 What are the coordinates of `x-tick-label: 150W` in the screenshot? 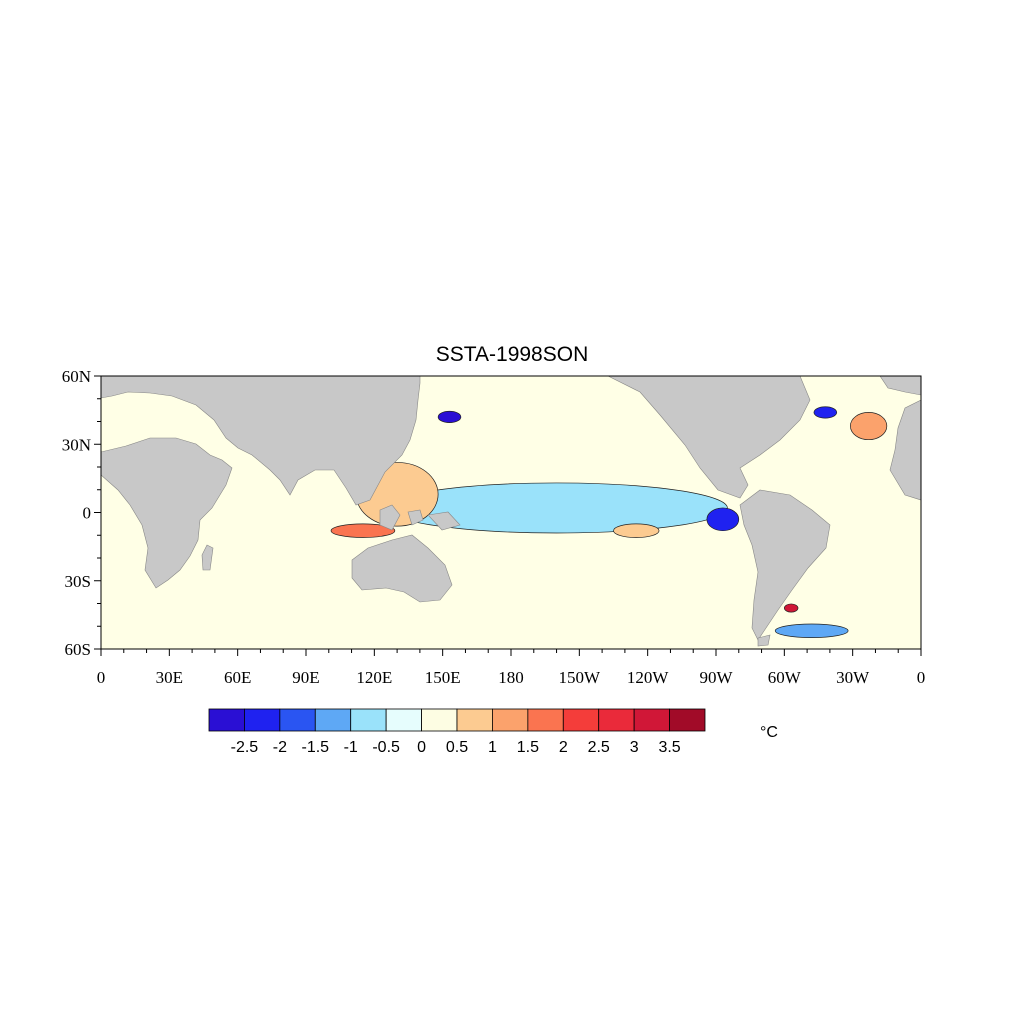 It's located at (580, 677).